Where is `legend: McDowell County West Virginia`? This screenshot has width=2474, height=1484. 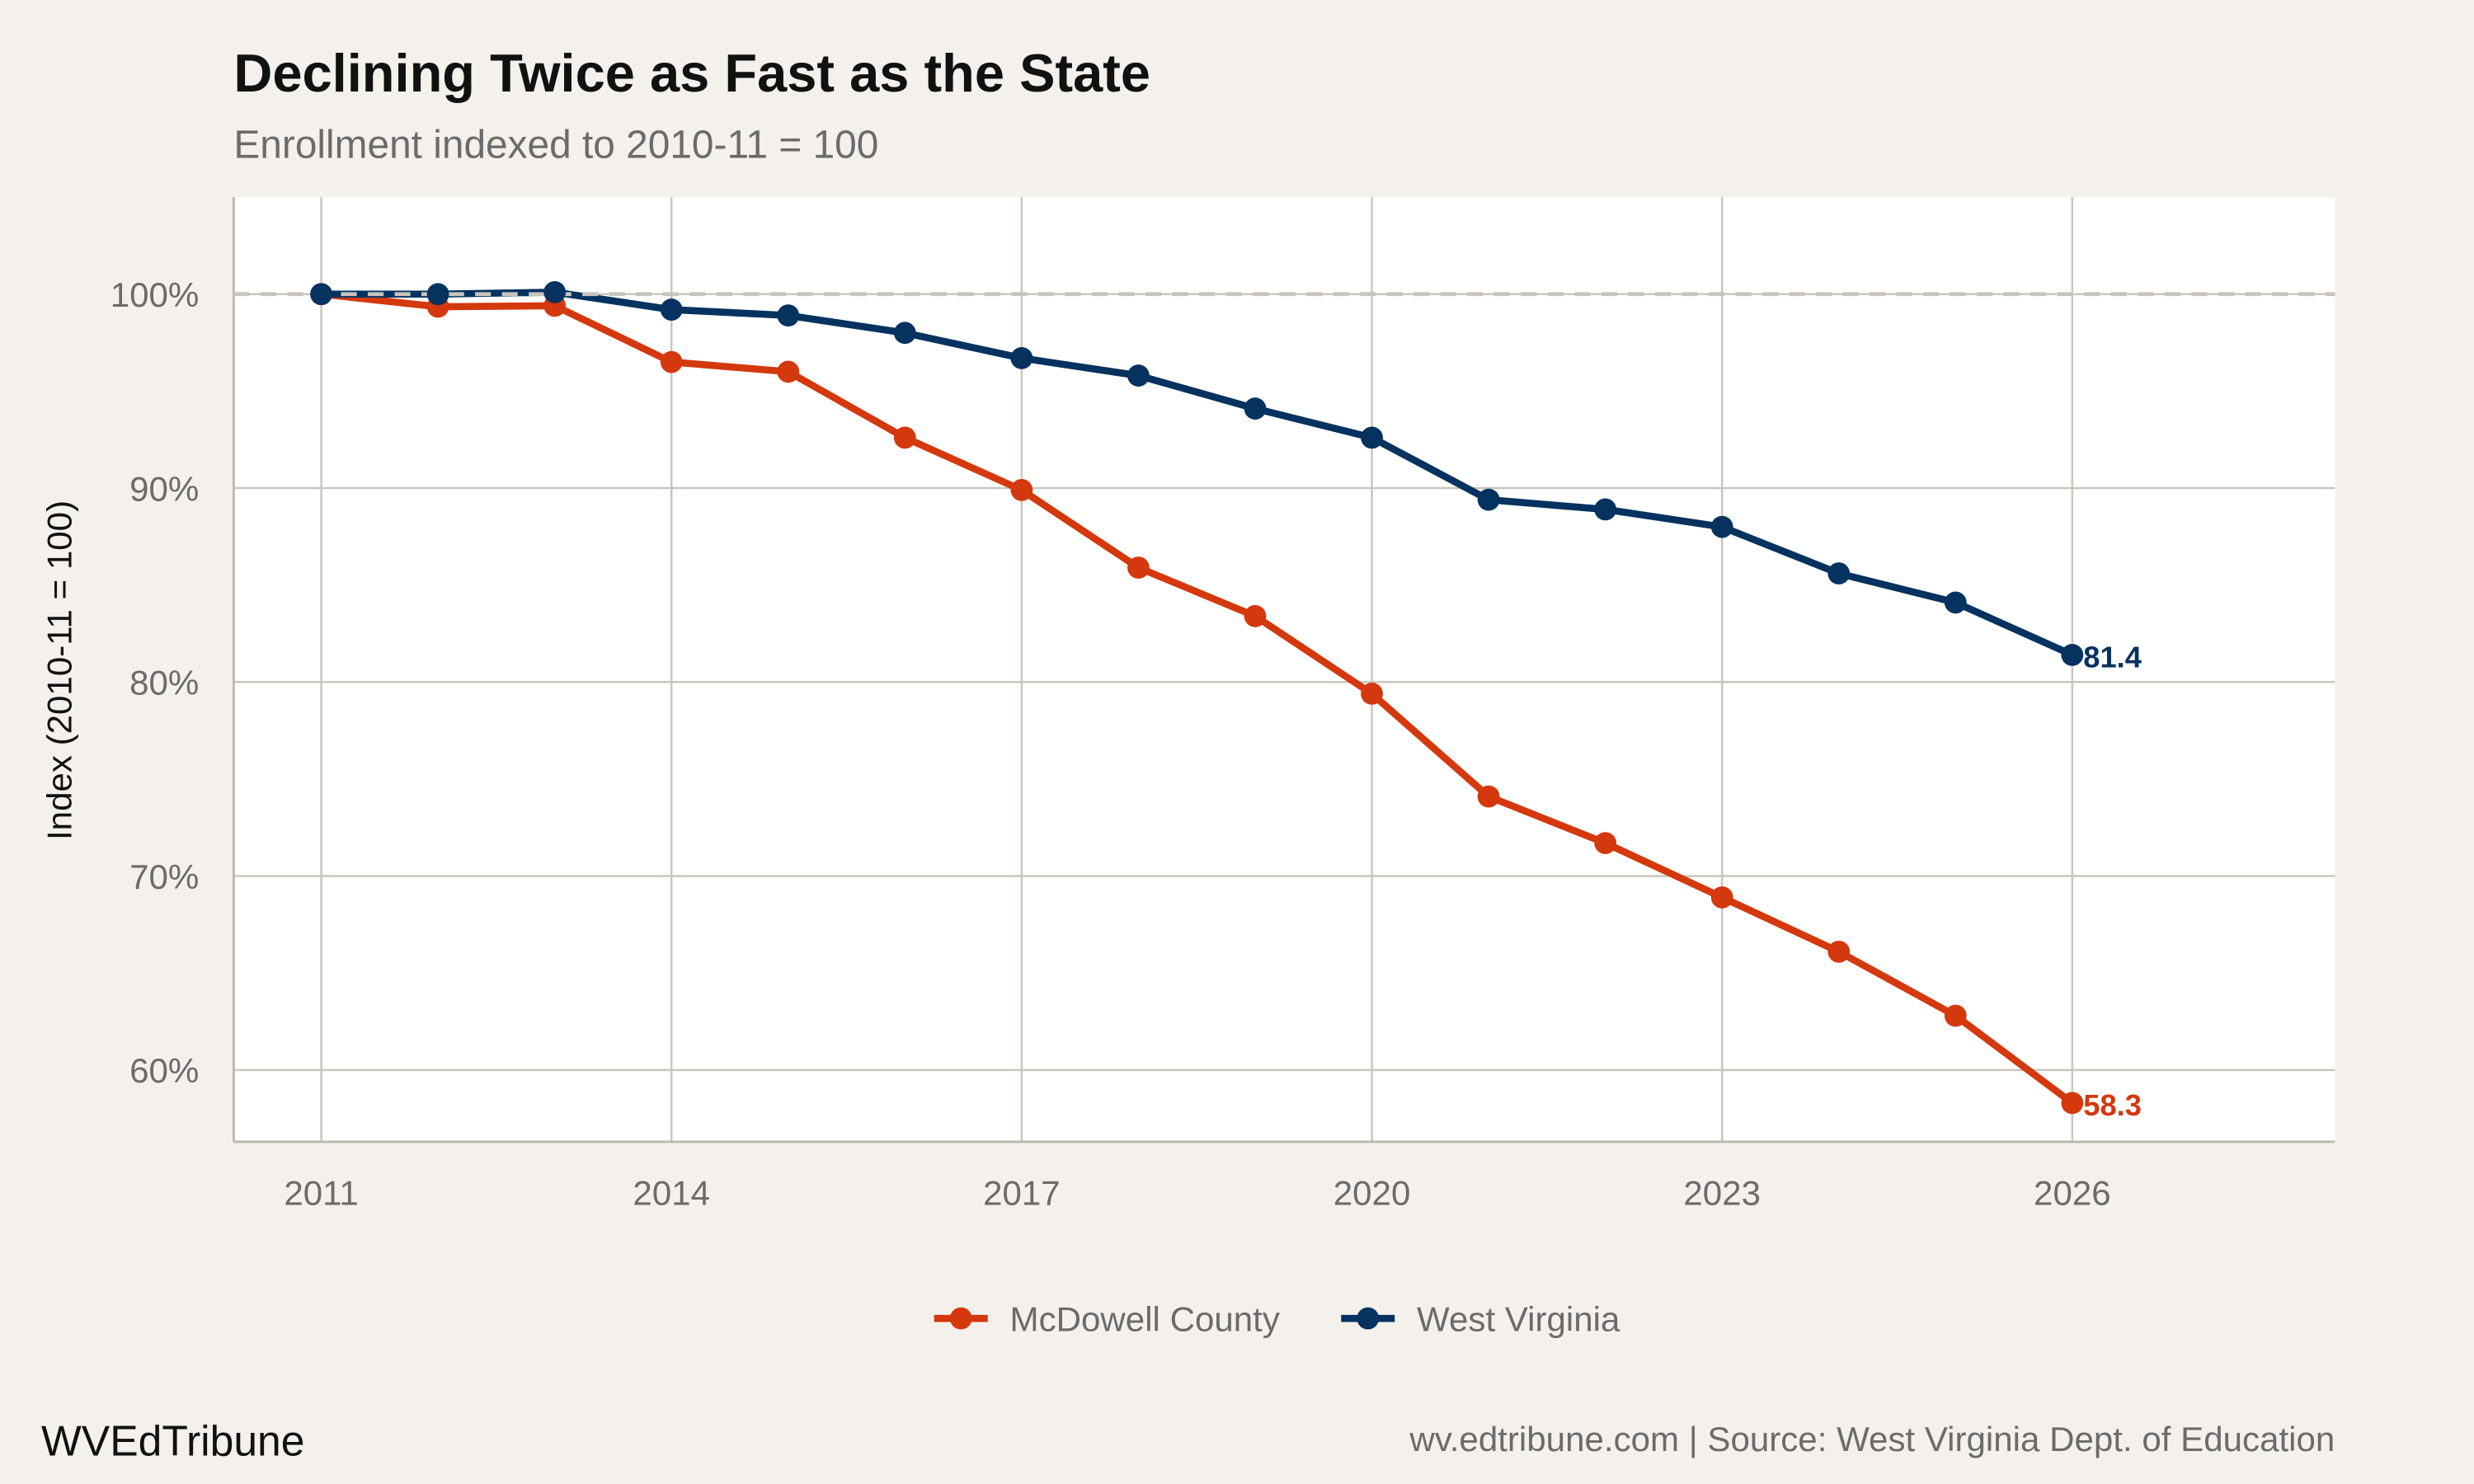 legend: McDowell County West Virginia is located at coordinates (1277, 1318).